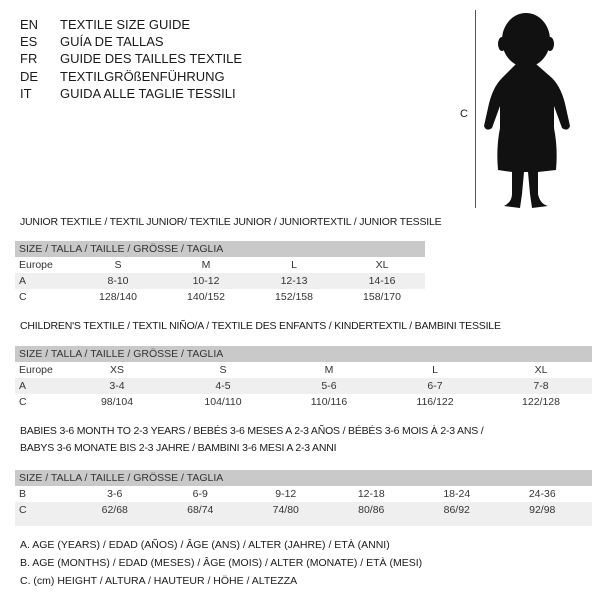  Describe the element at coordinates (114, 510) in the screenshot. I see `cell: 62/68` at that location.